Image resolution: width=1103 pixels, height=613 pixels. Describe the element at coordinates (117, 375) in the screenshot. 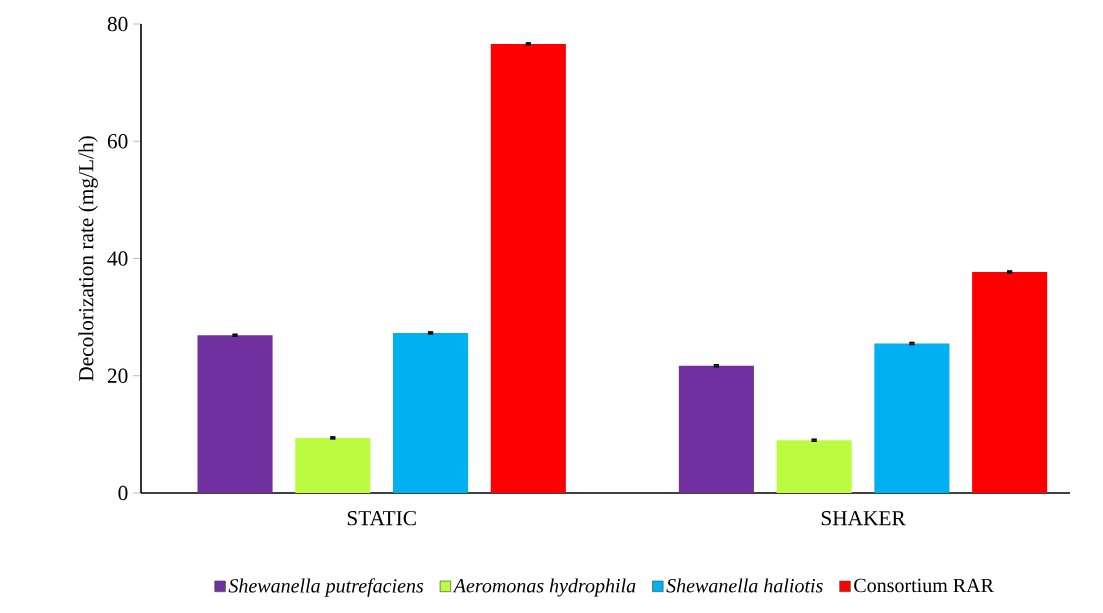

I see `y-tick-label: 20` at that location.